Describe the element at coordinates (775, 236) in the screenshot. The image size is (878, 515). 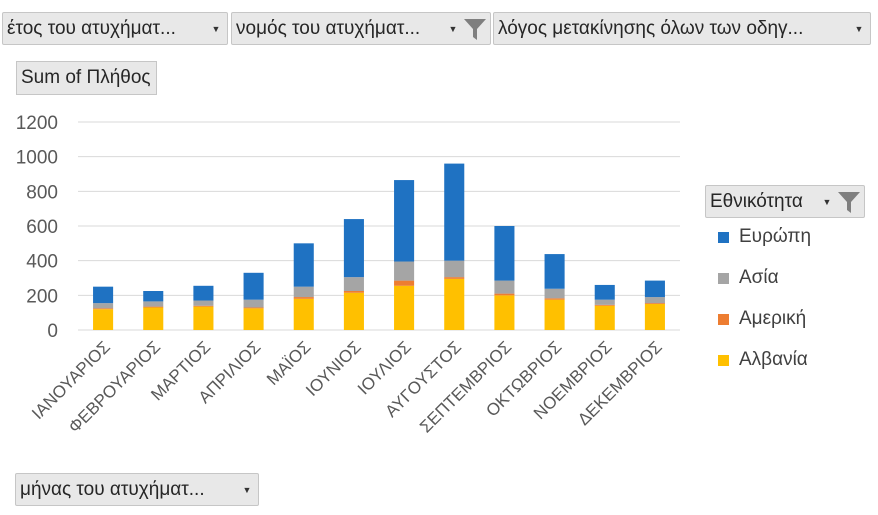
I see `legend-label: Ευρώπη` at that location.